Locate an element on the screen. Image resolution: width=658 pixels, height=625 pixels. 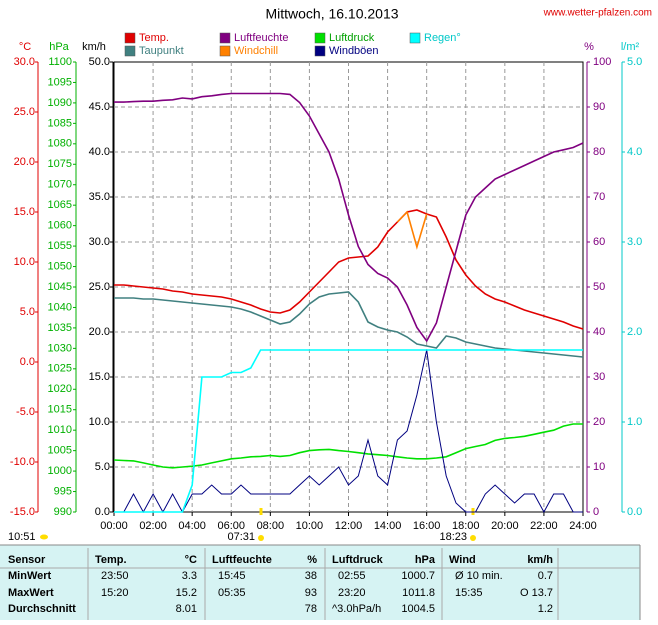
x-tick-label: 22:00 is located at coordinates (544, 526).